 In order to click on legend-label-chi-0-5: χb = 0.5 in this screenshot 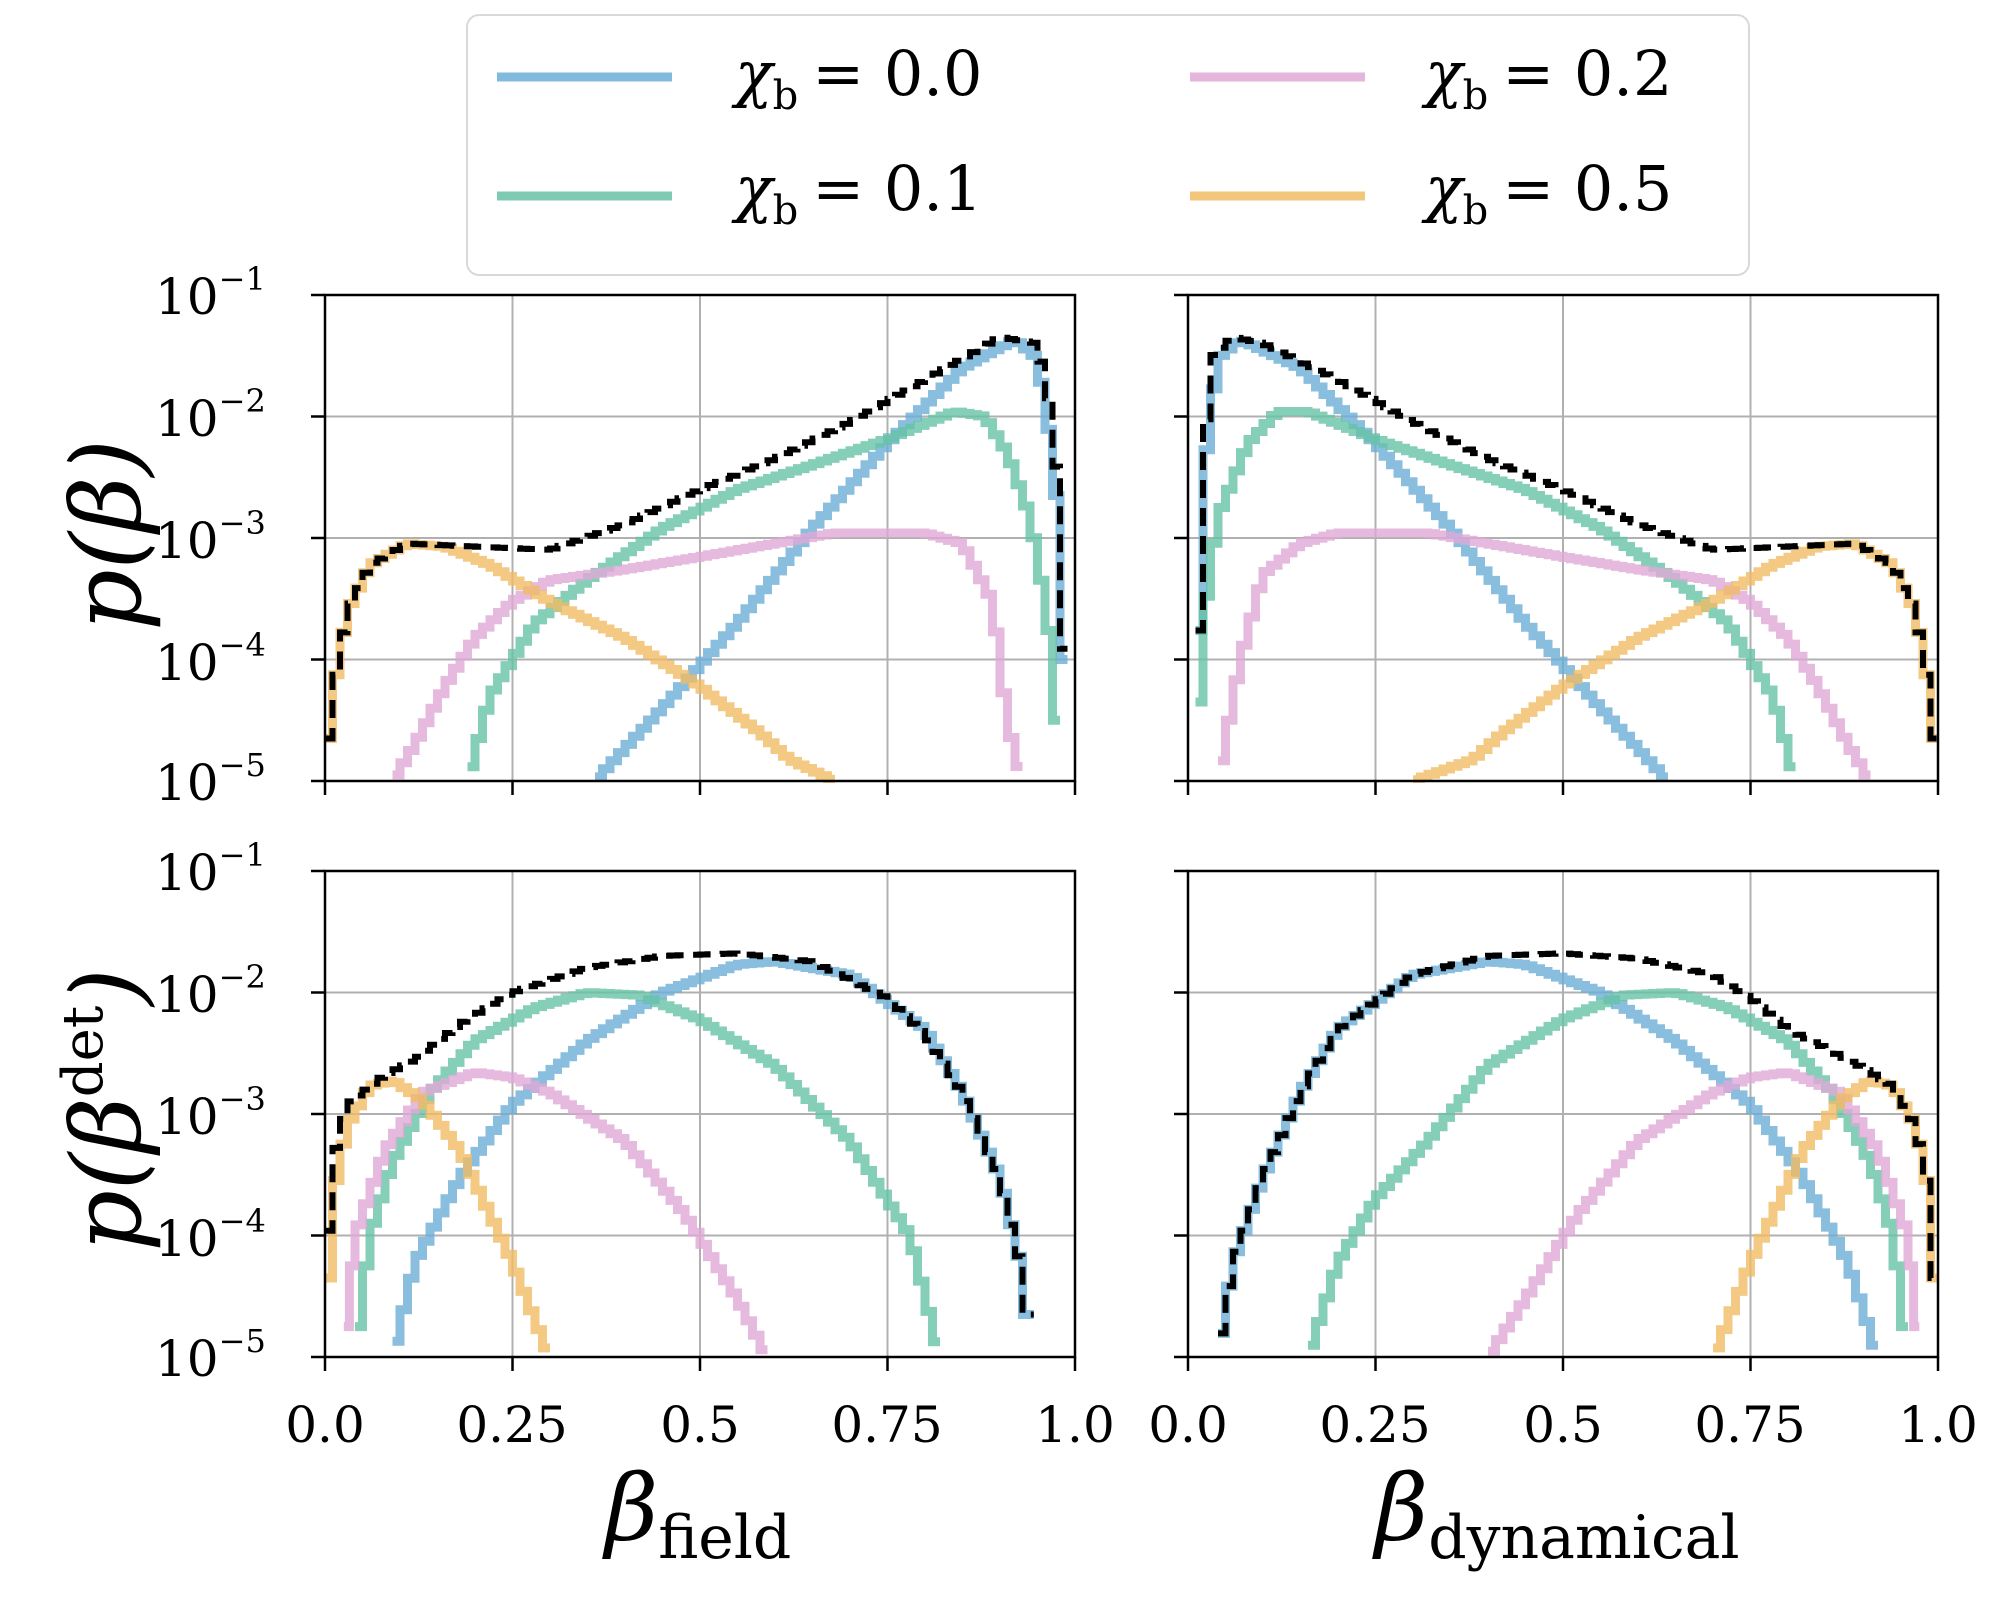, I will do `click(1546, 193)`.